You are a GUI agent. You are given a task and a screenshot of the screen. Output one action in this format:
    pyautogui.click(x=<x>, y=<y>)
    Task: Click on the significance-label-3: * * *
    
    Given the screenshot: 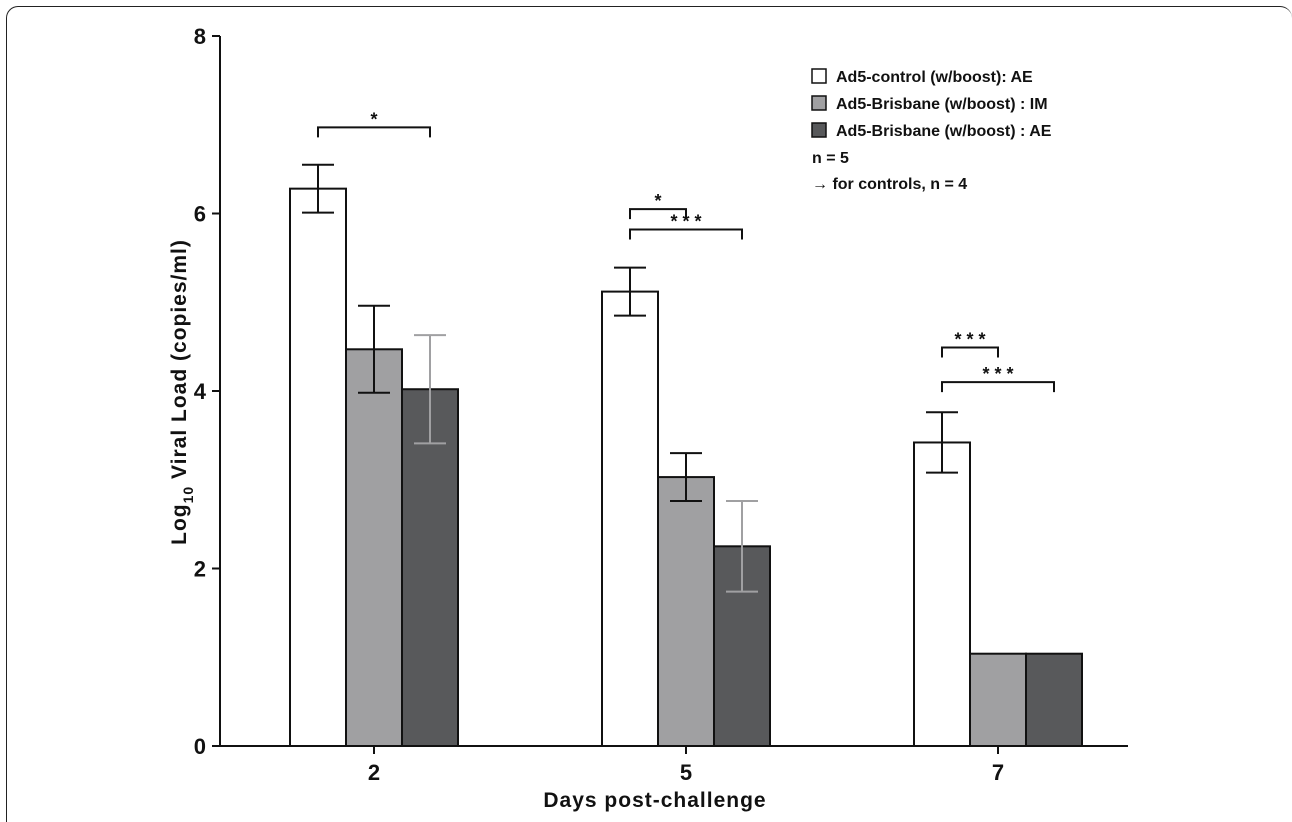 What is the action you would take?
    pyautogui.click(x=969, y=340)
    